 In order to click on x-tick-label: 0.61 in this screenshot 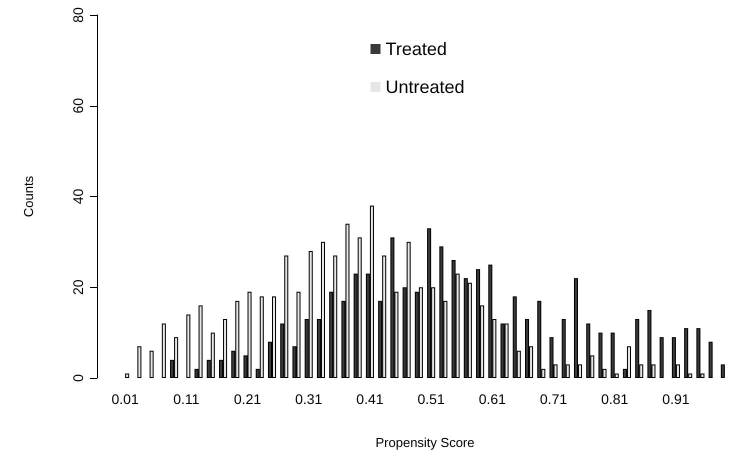, I will do `click(492, 399)`.